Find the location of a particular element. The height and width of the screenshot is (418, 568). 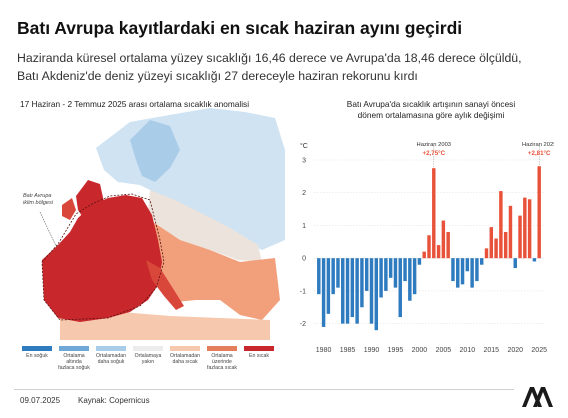

map-region-boundary is located at coordinates (103, 257).